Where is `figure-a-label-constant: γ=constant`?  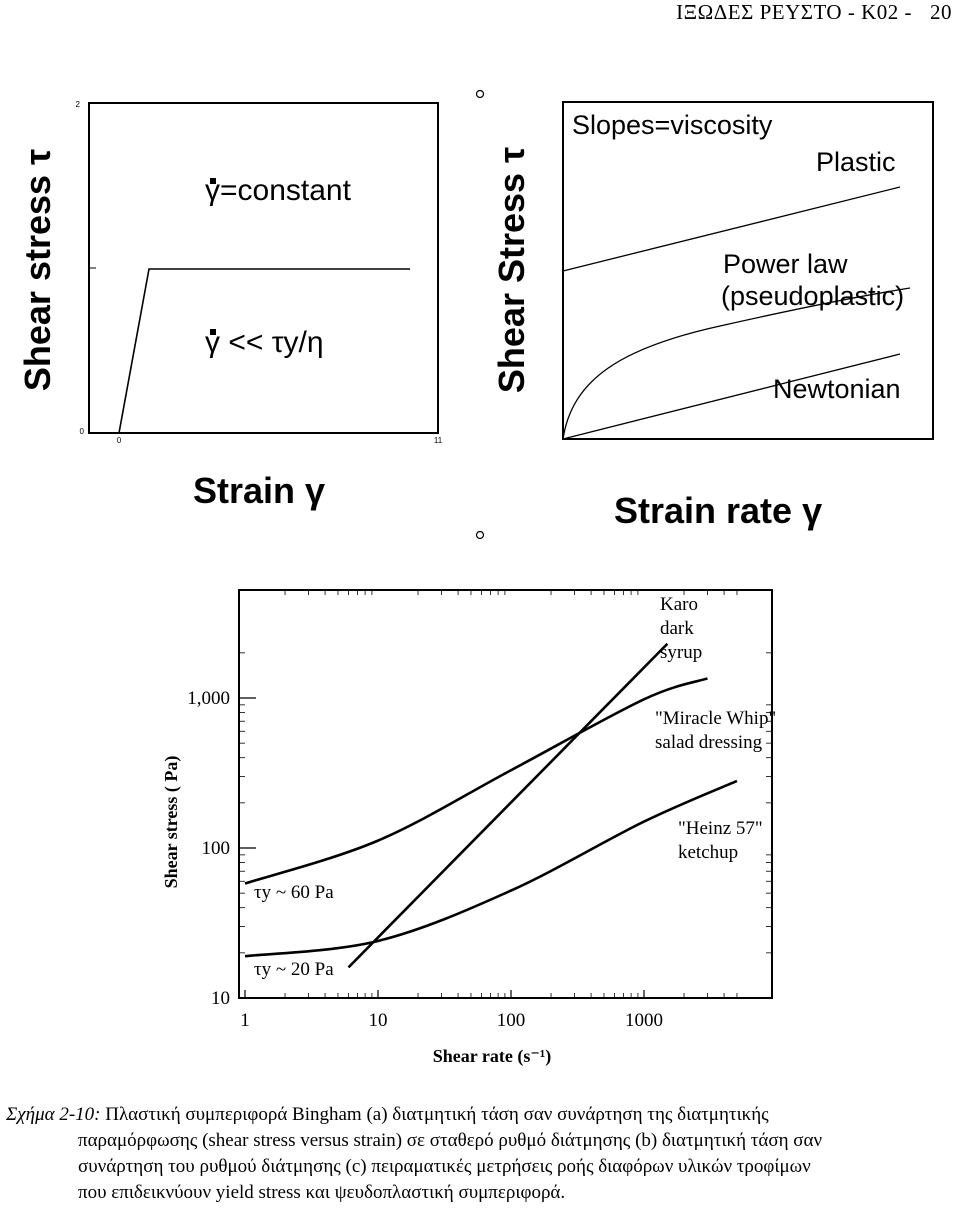
figure-a-label-constant: γ=constant is located at coordinates (278, 190).